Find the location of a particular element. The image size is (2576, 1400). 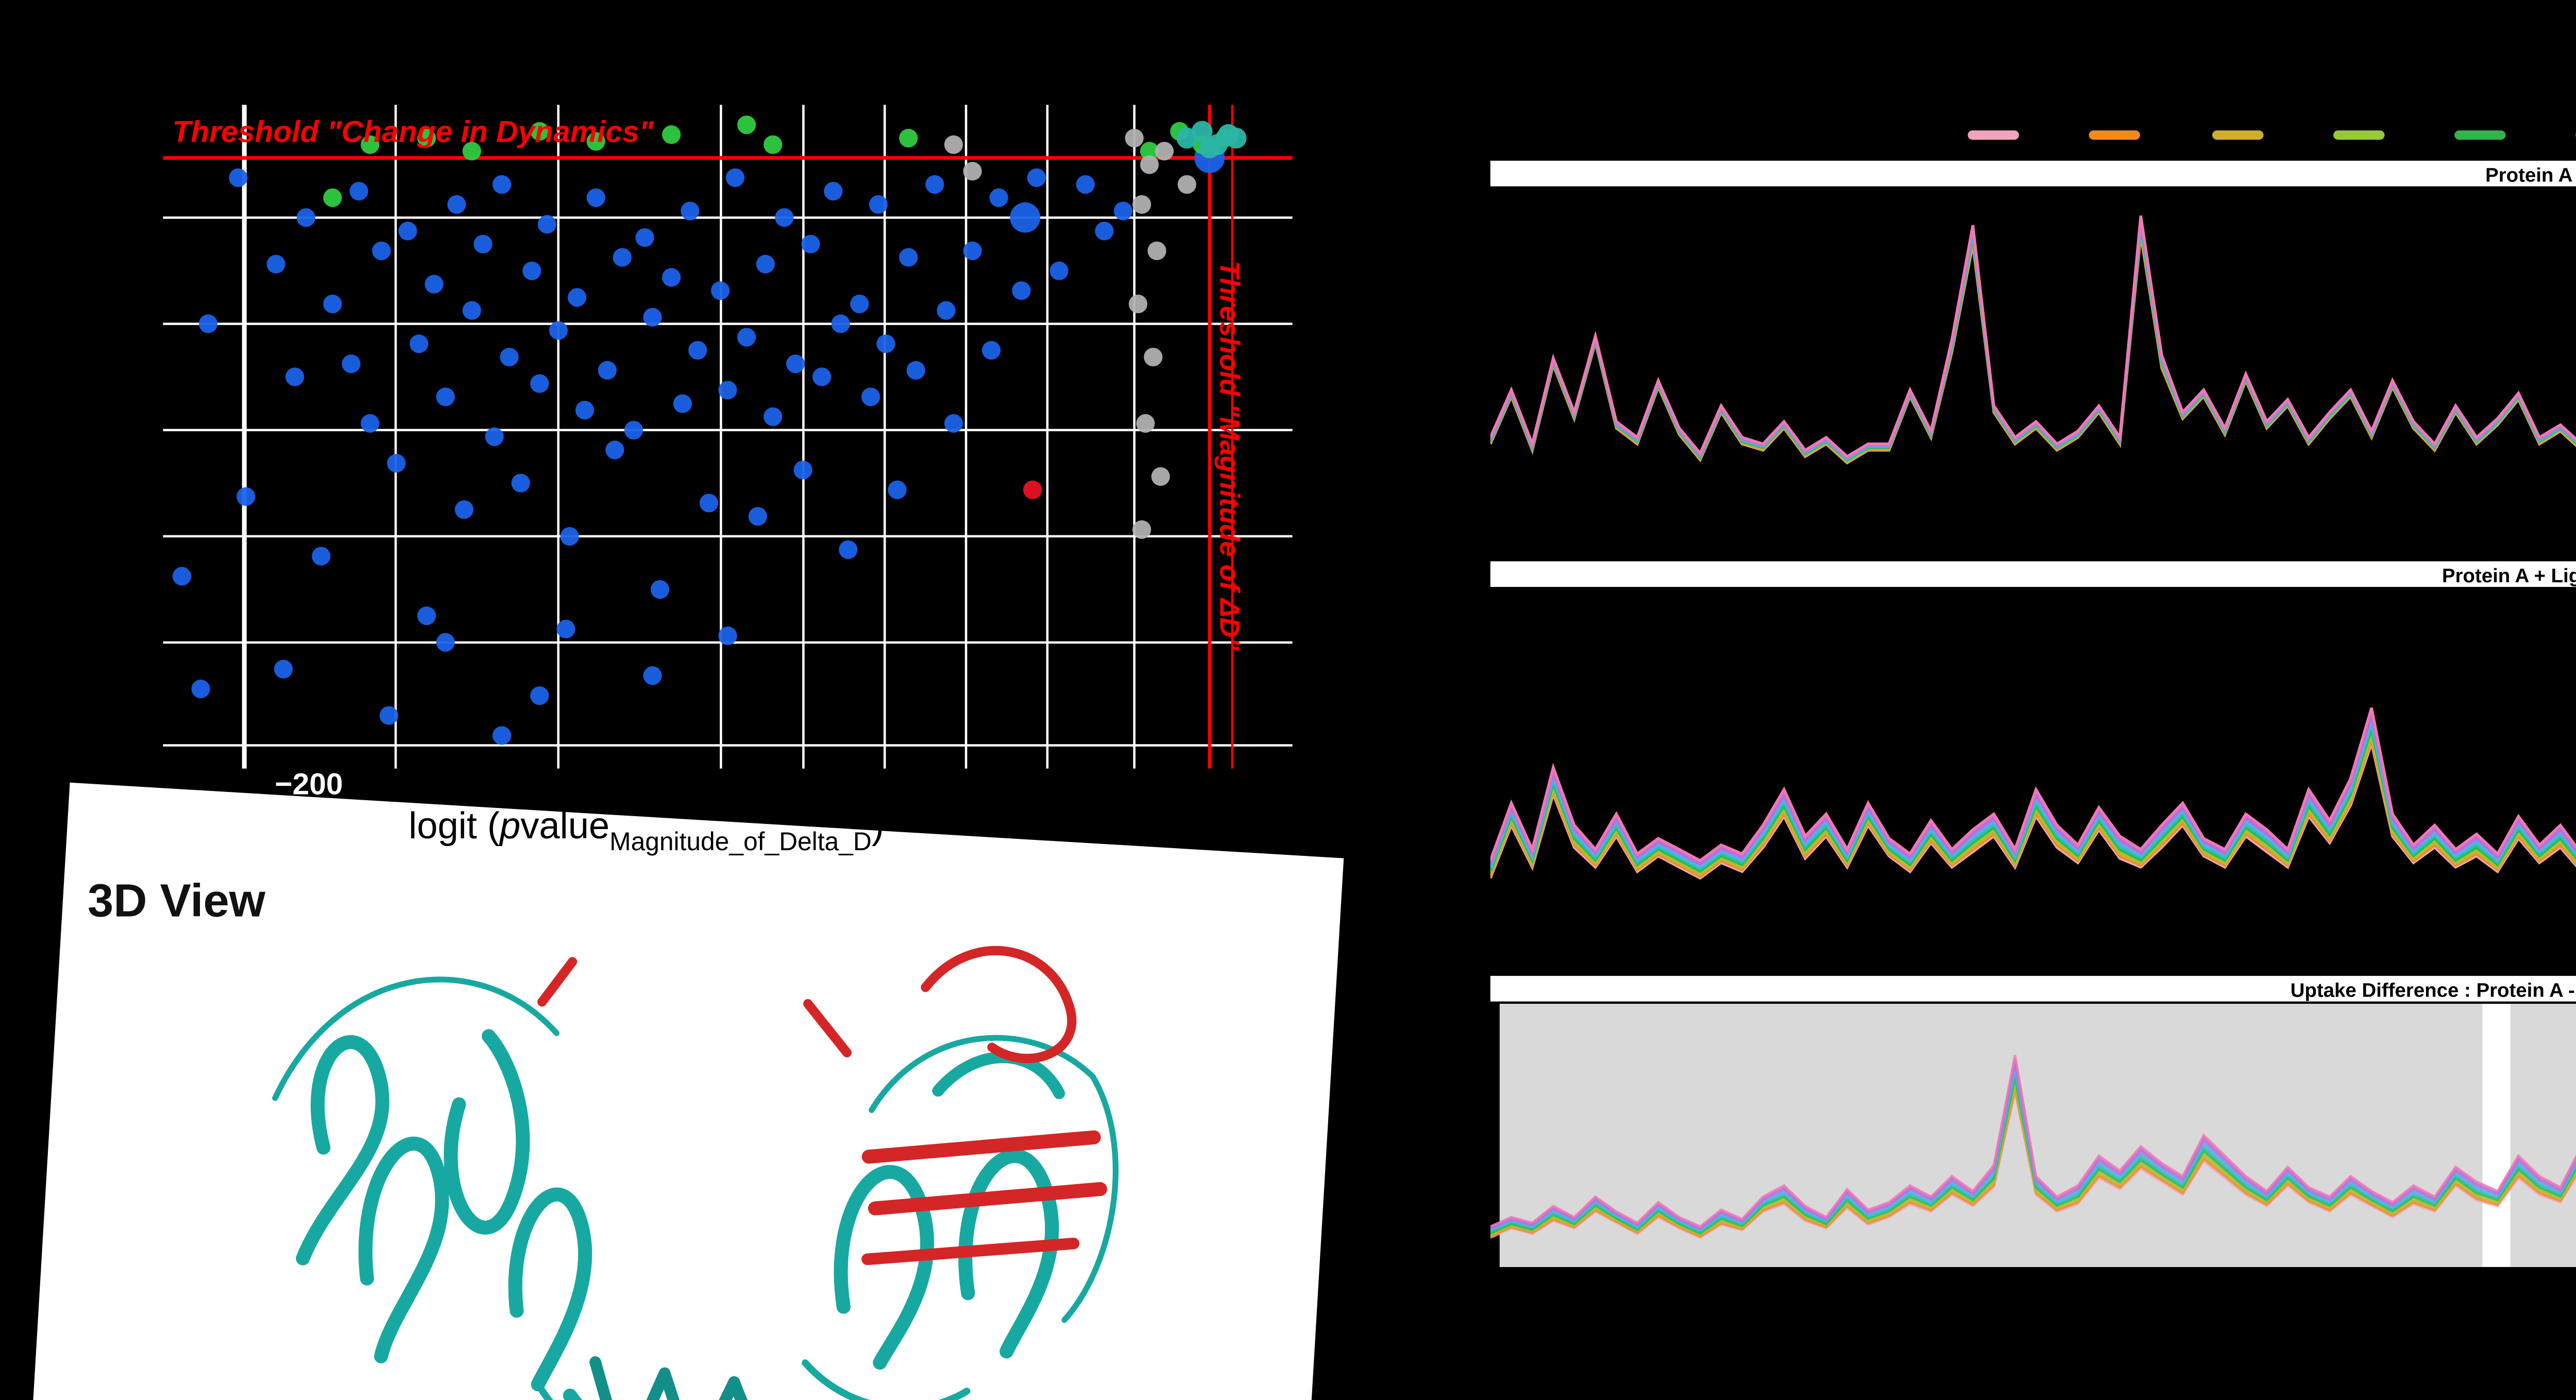

uptake-difference-chart is located at coordinates (2033, 1136).